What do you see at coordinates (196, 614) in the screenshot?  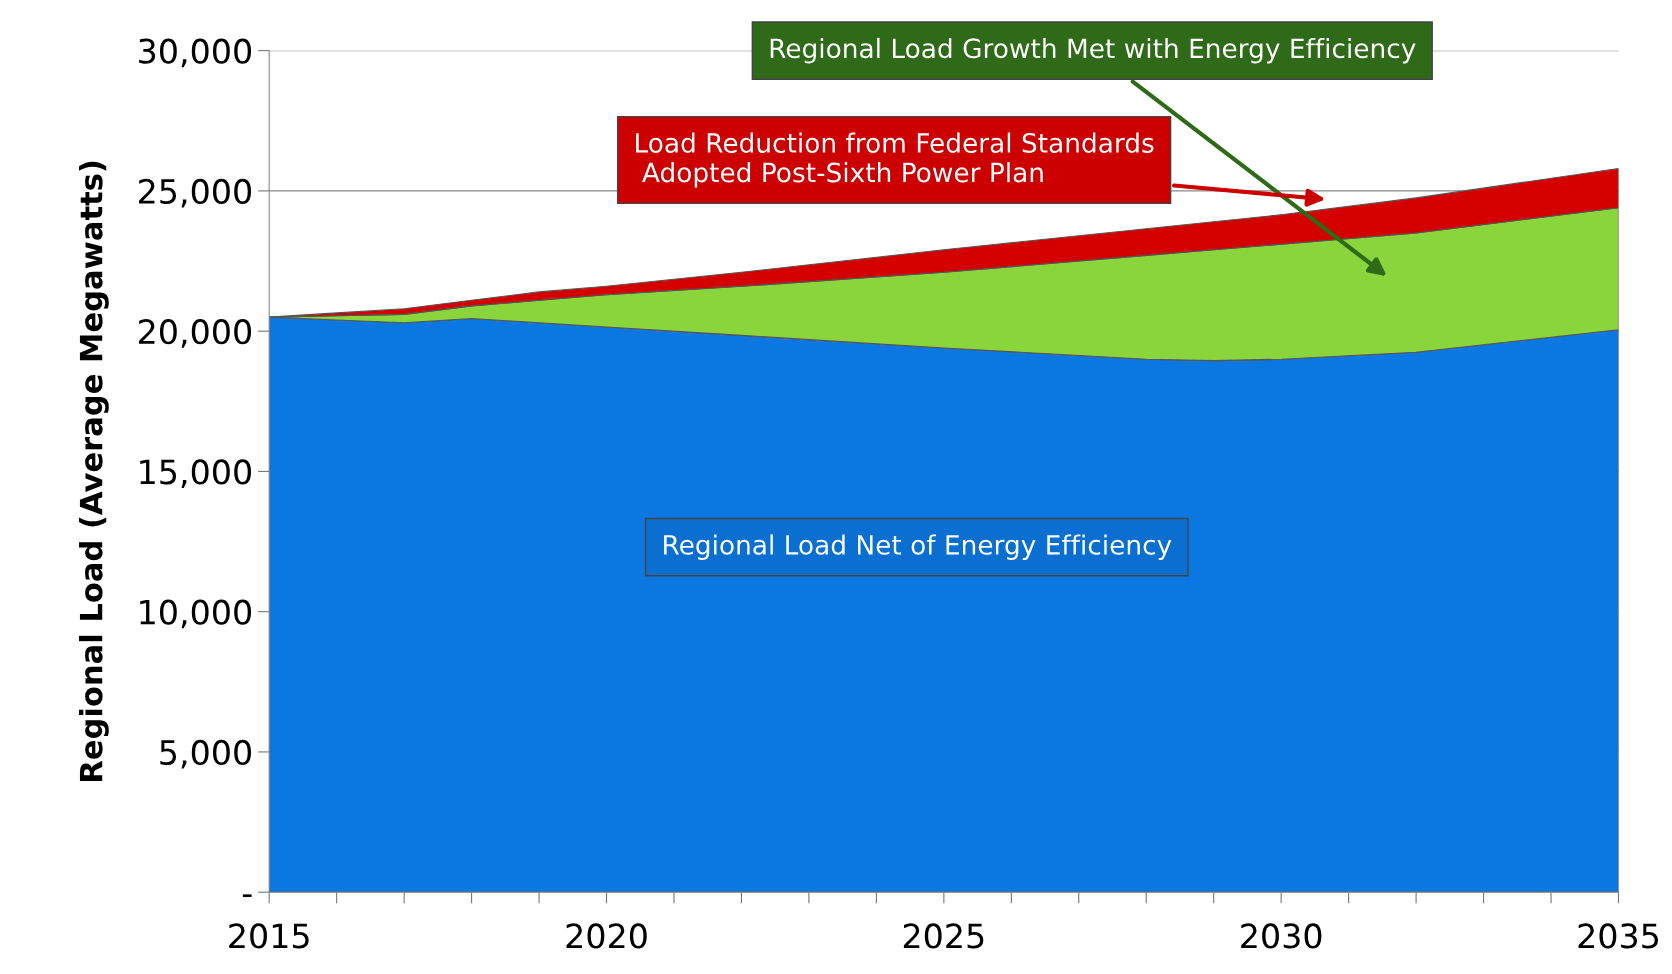 I see `y-tick-label: 10,000` at bounding box center [196, 614].